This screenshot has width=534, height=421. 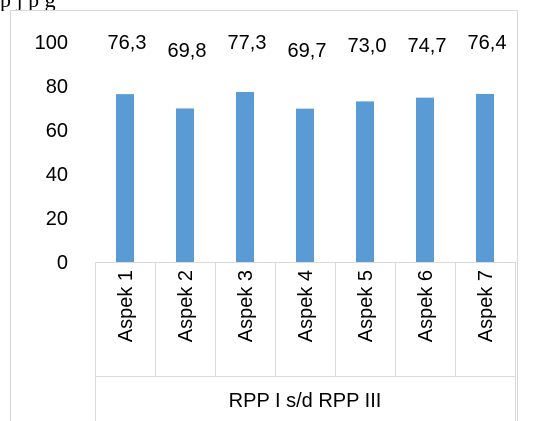 I want to click on x-tick-label: Aspek 1, so click(x=126, y=306).